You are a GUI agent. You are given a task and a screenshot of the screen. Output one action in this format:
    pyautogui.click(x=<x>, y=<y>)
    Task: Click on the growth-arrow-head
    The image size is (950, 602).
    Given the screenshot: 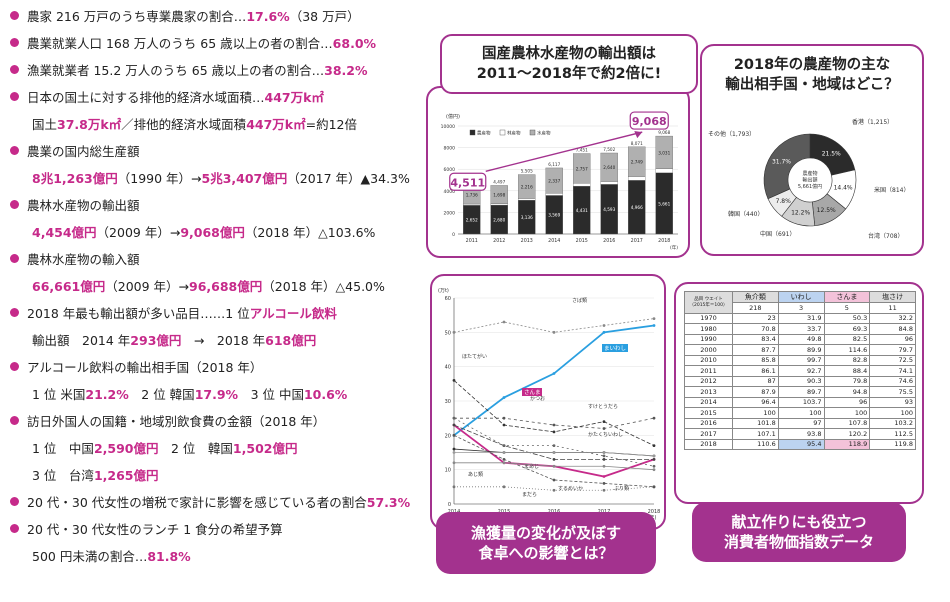 What is the action you would take?
    pyautogui.click(x=638, y=135)
    